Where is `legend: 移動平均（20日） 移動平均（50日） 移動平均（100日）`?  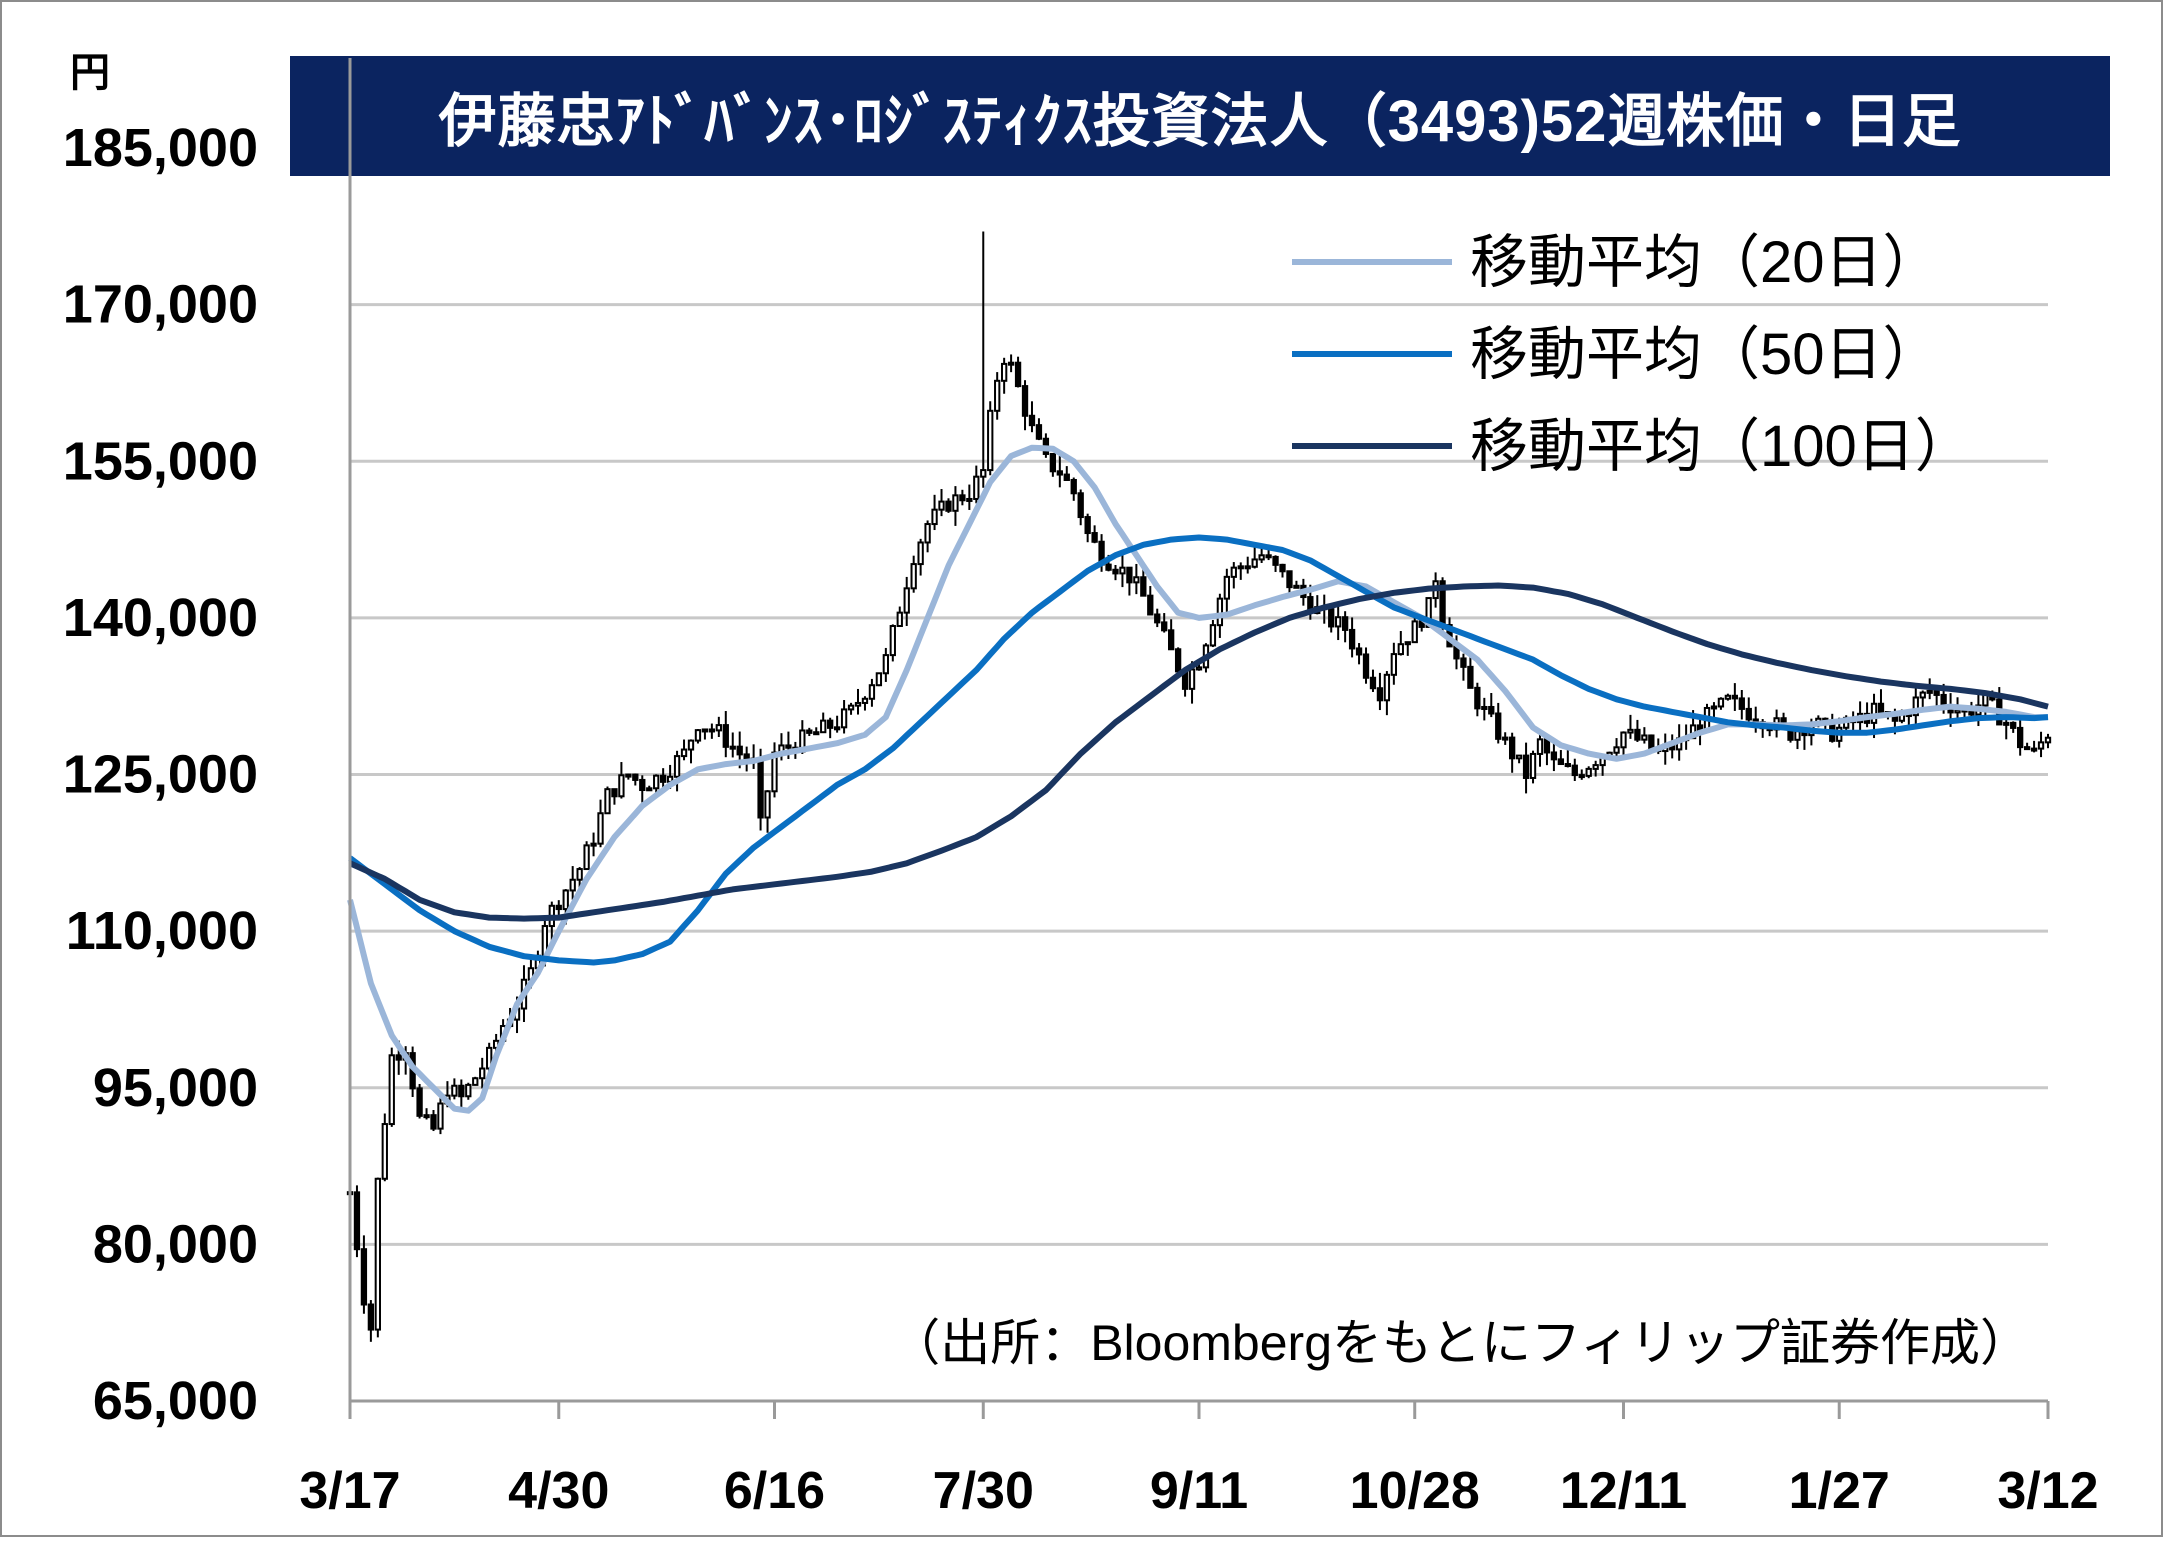 legend: 移動平均（20日） 移動平均（50日） 移動平均（100日） is located at coordinates (1632, 354).